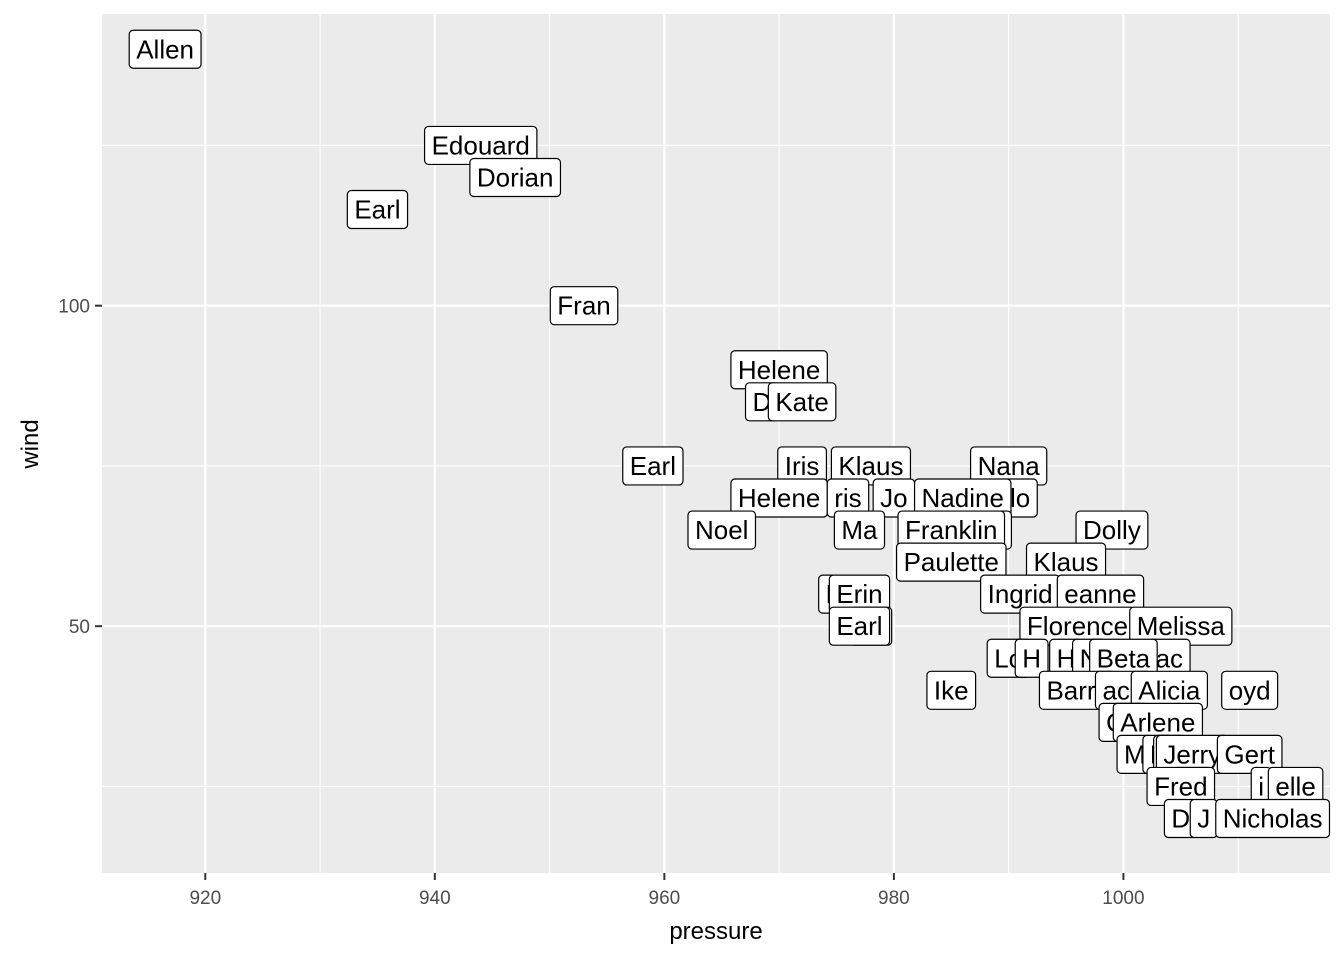 Image resolution: width=1344 pixels, height=960 pixels. What do you see at coordinates (480, 145) in the screenshot?
I see `point-label: Edouard` at bounding box center [480, 145].